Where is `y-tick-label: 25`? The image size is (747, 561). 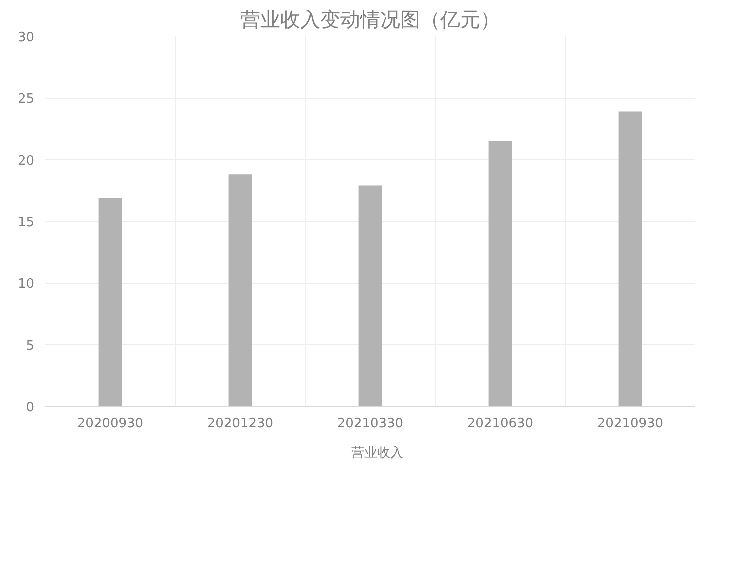
y-tick-label: 25 is located at coordinates (26, 100).